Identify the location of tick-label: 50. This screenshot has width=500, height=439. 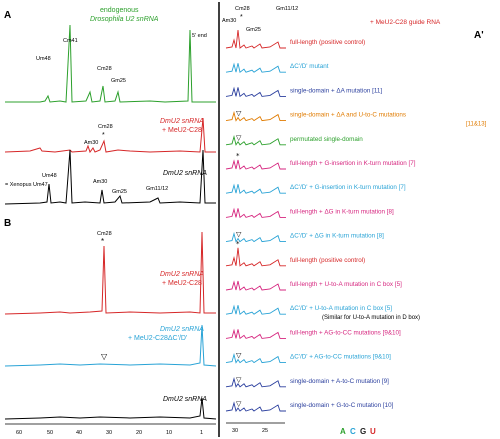
(50, 433).